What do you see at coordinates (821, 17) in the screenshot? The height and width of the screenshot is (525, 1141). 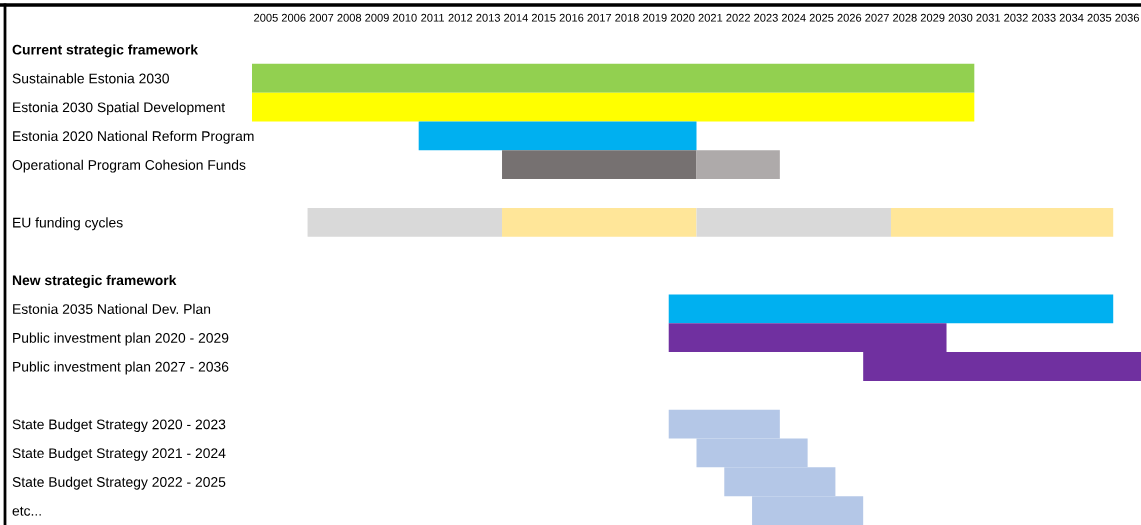 I see `x-tick-label: 2025` at bounding box center [821, 17].